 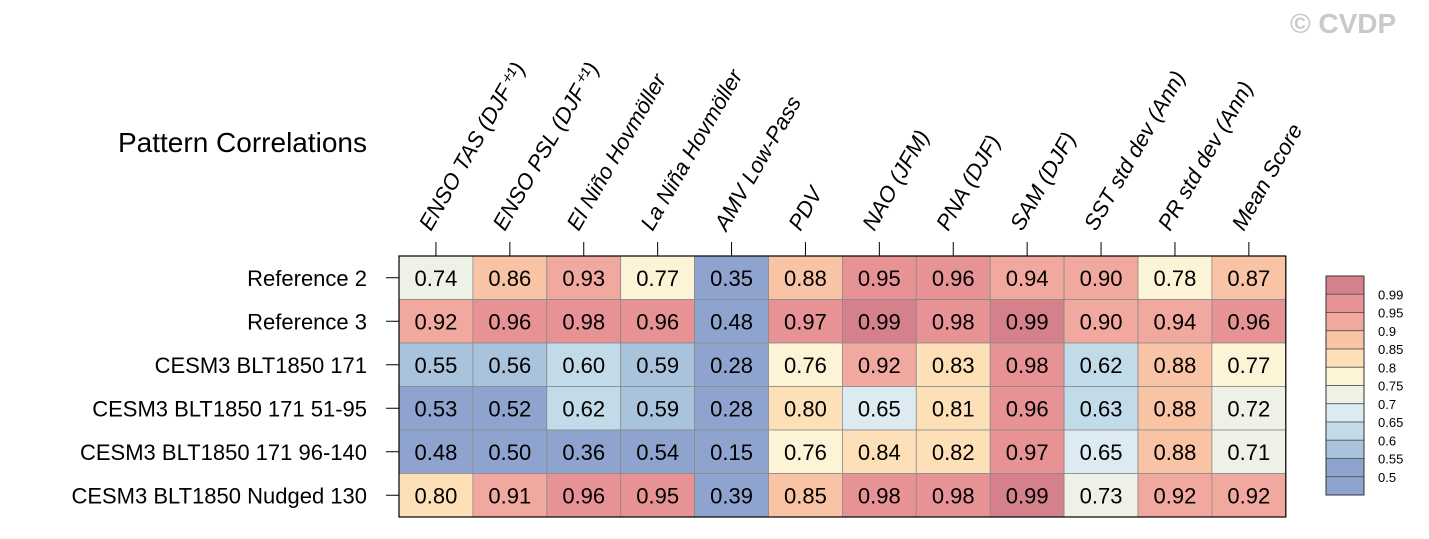 I want to click on cell-value-label: 0.28, so click(x=731, y=408).